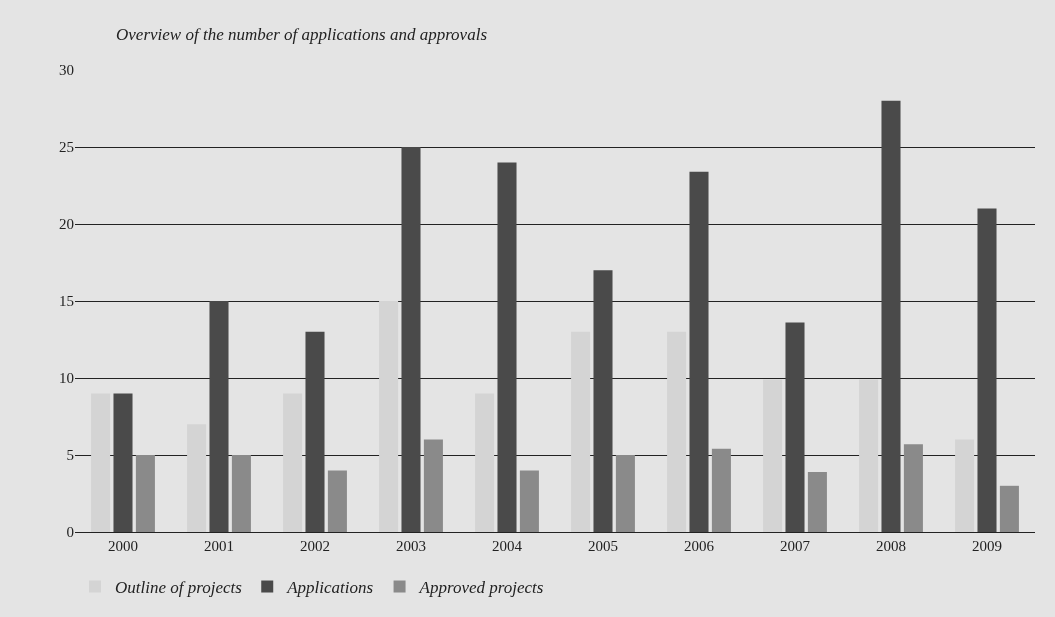 The width and height of the screenshot is (1055, 617). What do you see at coordinates (891, 546) in the screenshot?
I see `x-tick-label: 2008` at bounding box center [891, 546].